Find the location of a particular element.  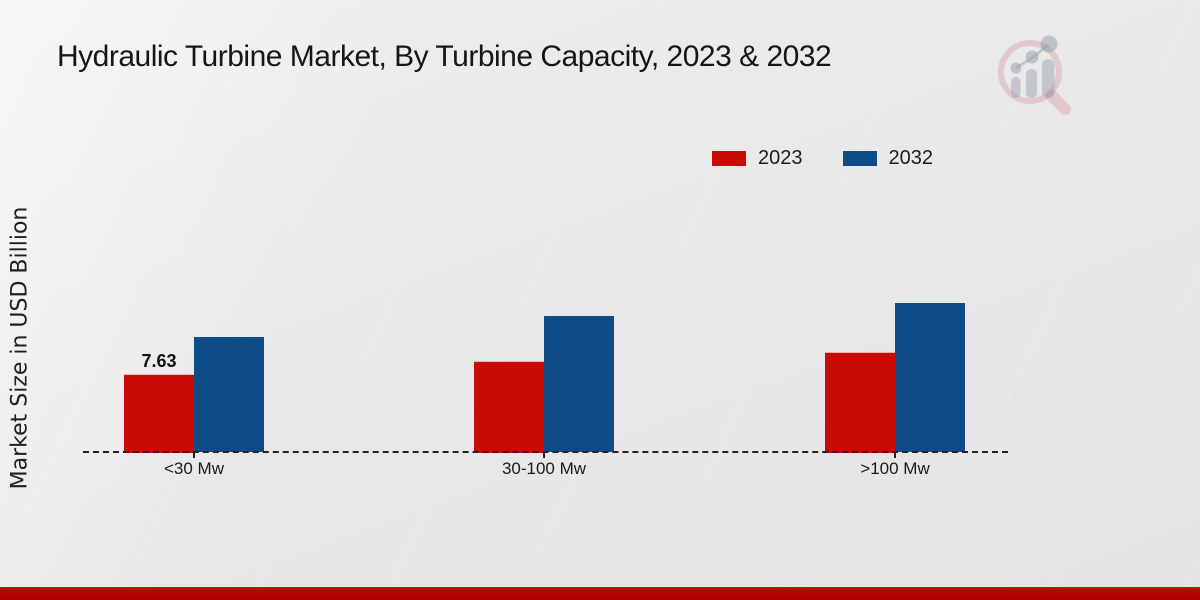

x-axis-baseline is located at coordinates (545, 452).